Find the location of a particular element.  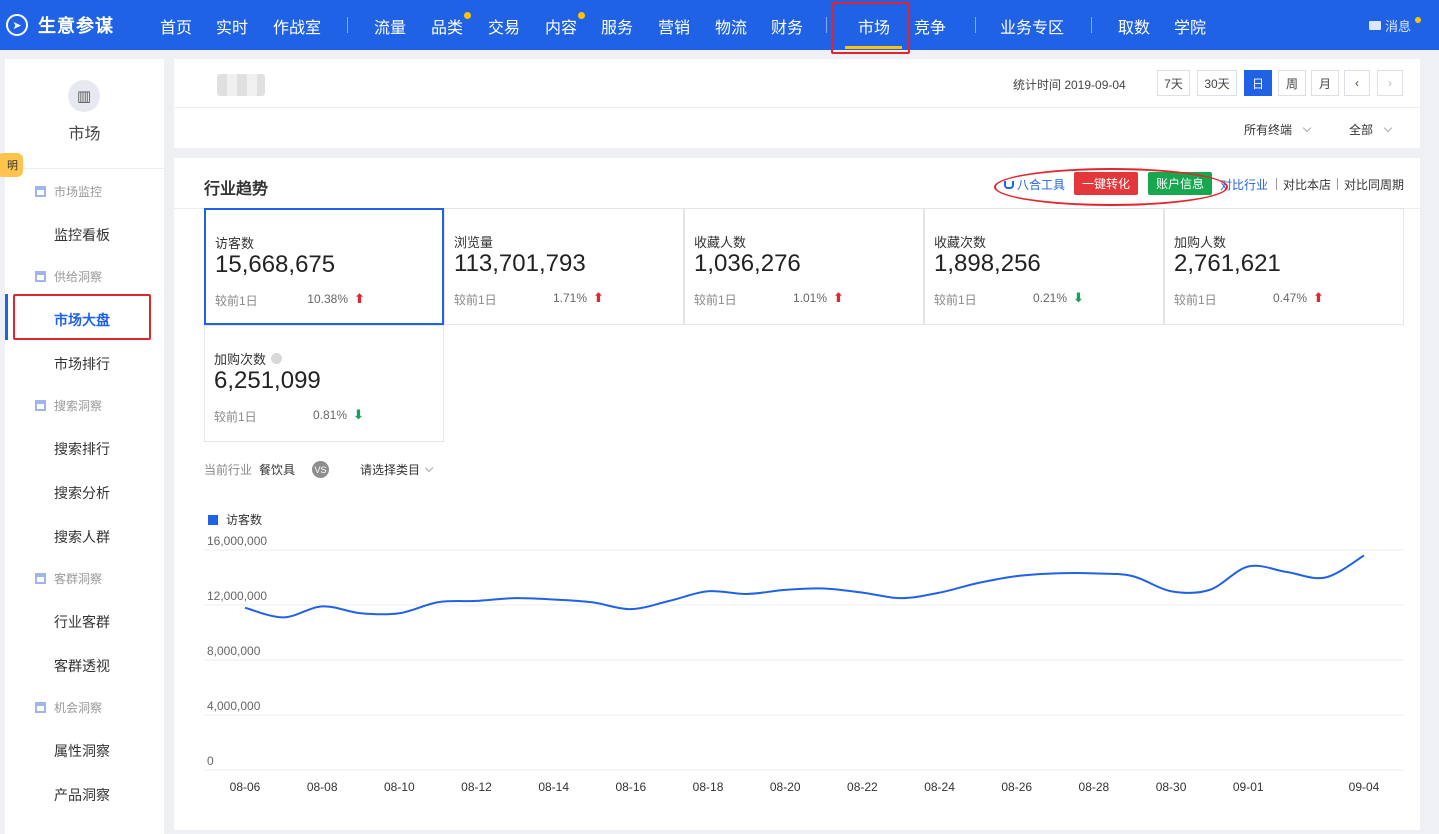

brand: ➤ 生意参谋 is located at coordinates (60, 25).